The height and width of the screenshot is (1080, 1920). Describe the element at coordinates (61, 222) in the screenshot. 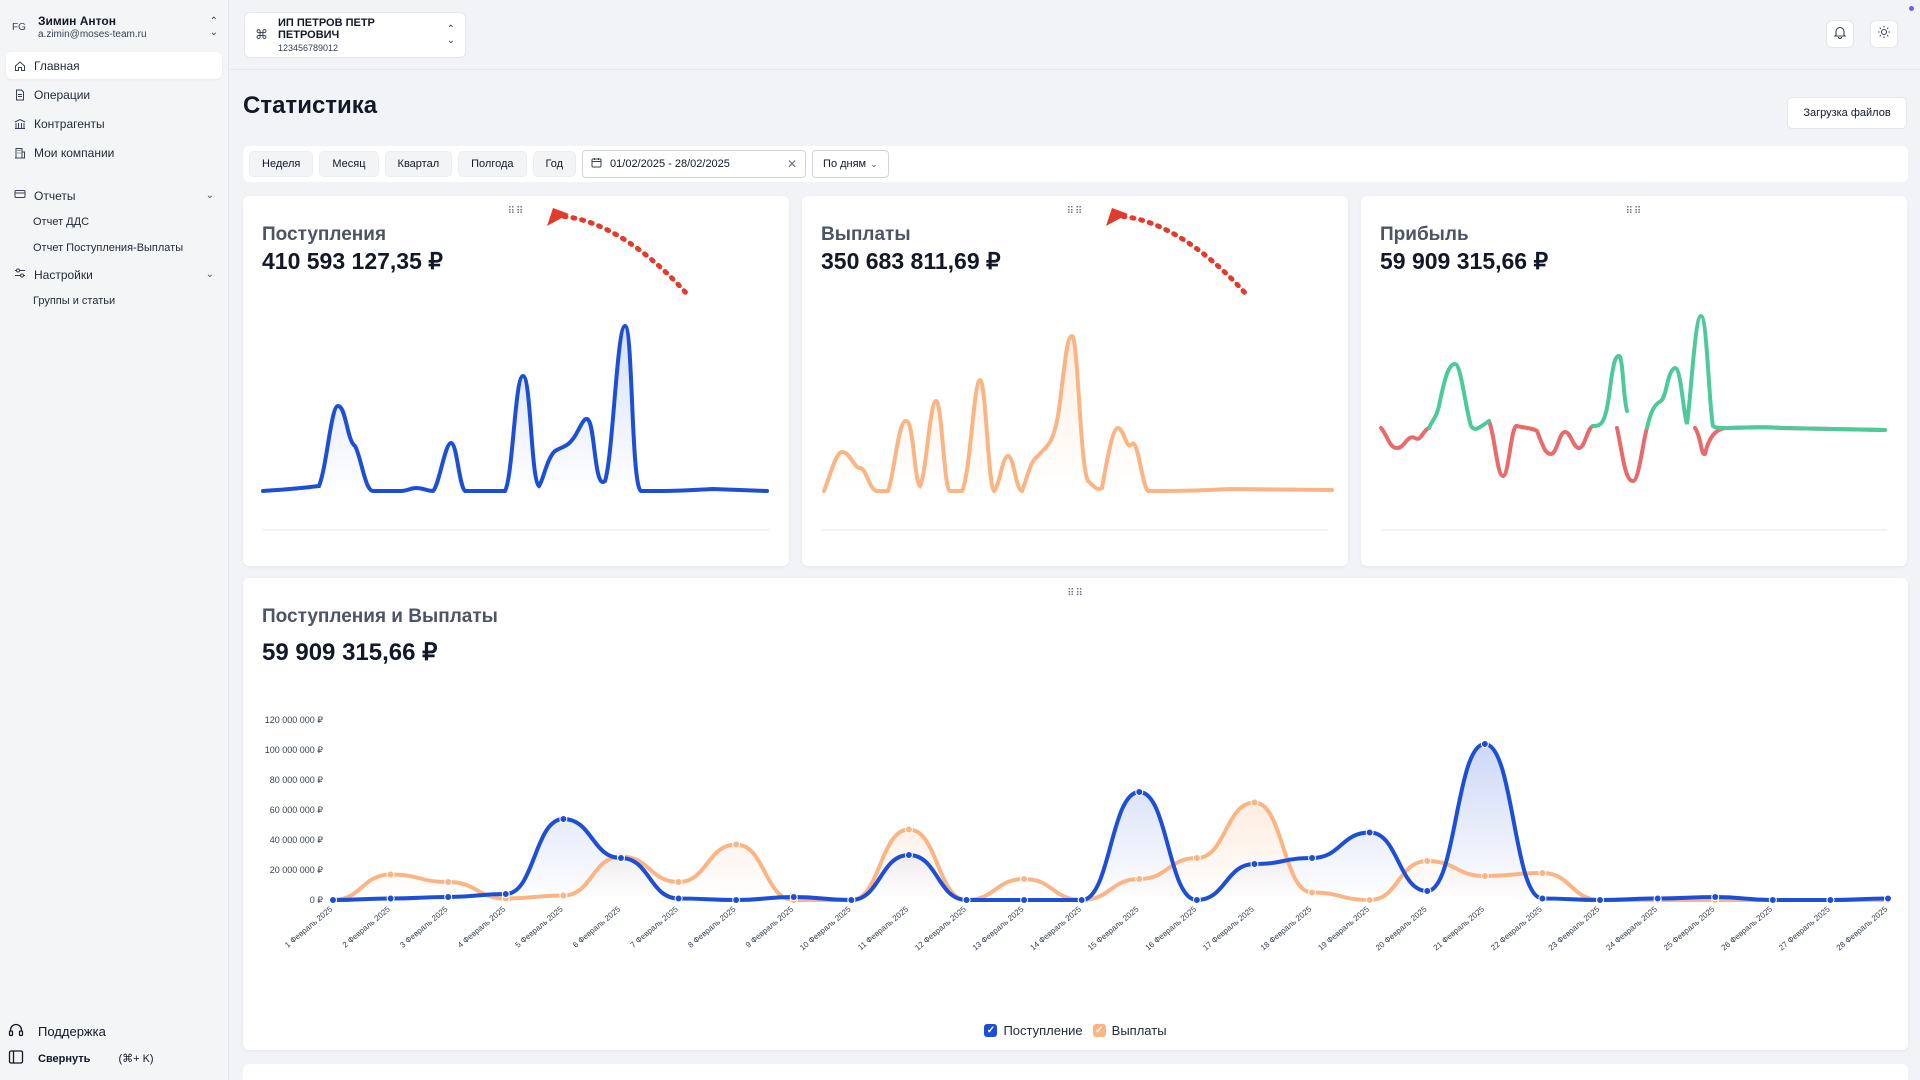

I see `sidebar-item-report-dds: Отчет ДДС` at that location.